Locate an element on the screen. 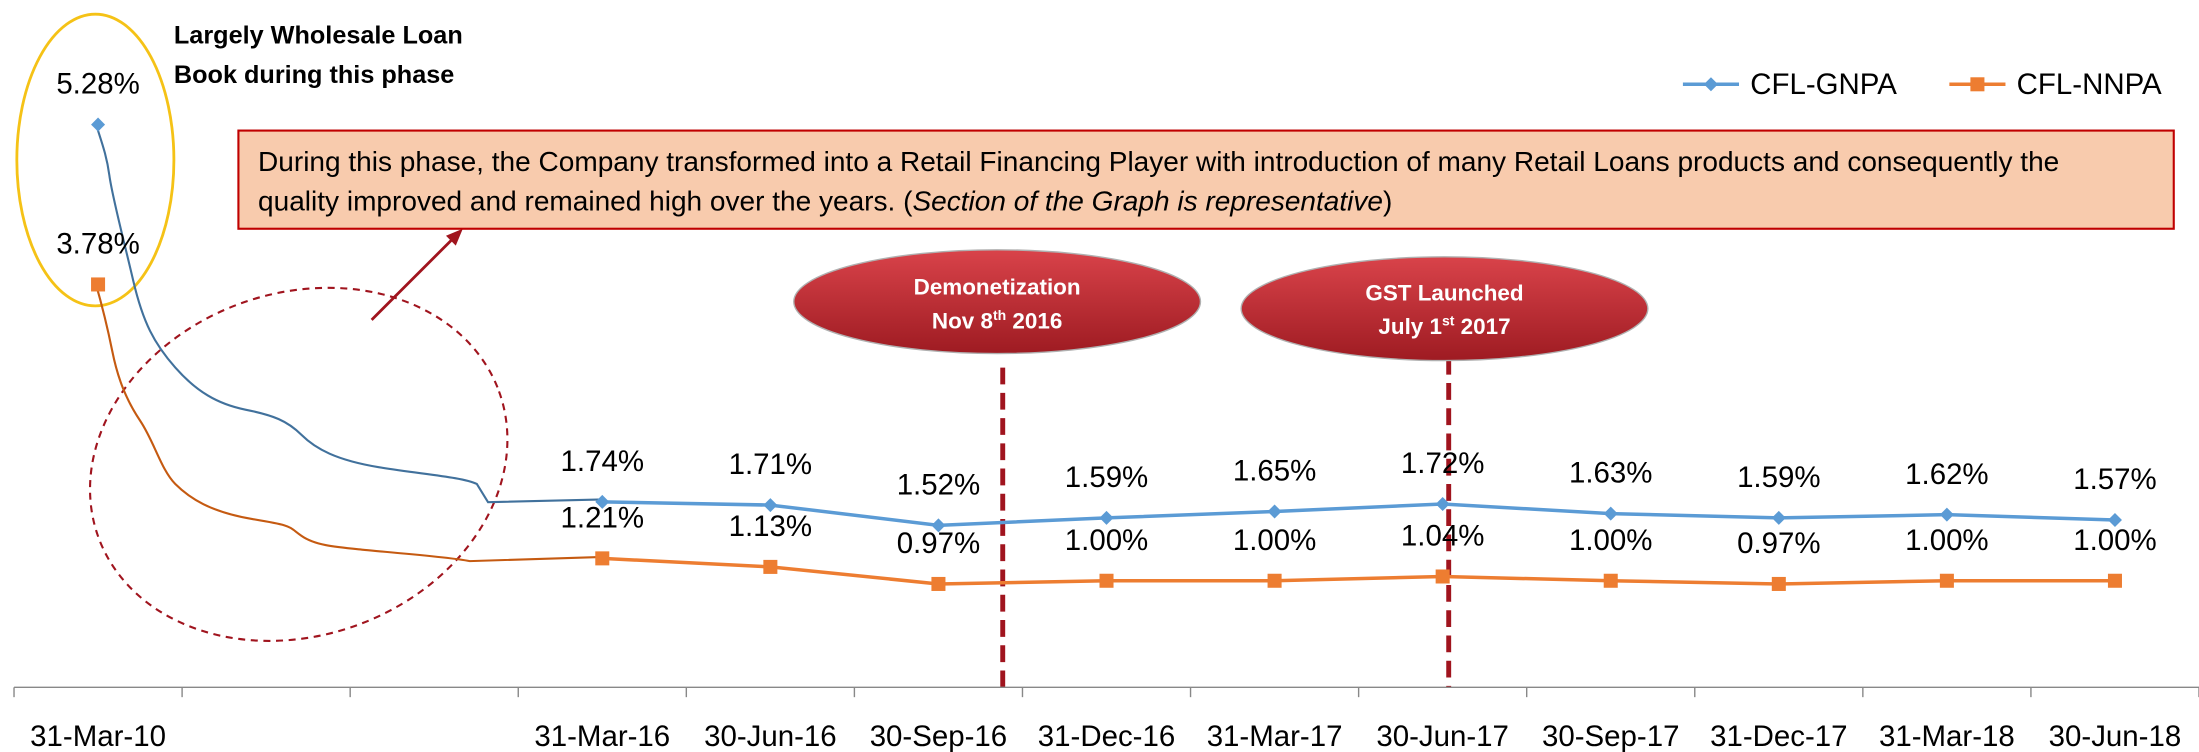 The image size is (2199, 752). x-tick-label: 31-Dec-17 is located at coordinates (1778, 736).